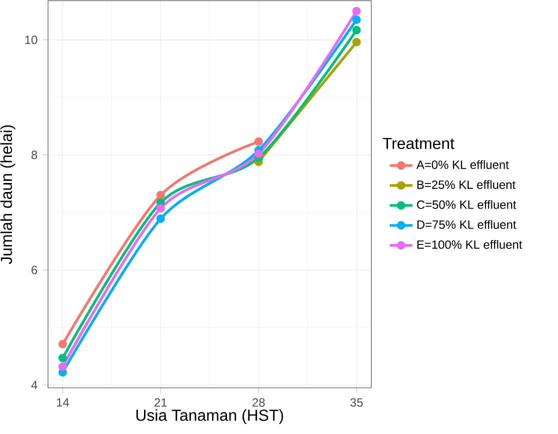 Image resolution: width=558 pixels, height=434 pixels. I want to click on y-tick-label: 6, so click(35, 270).